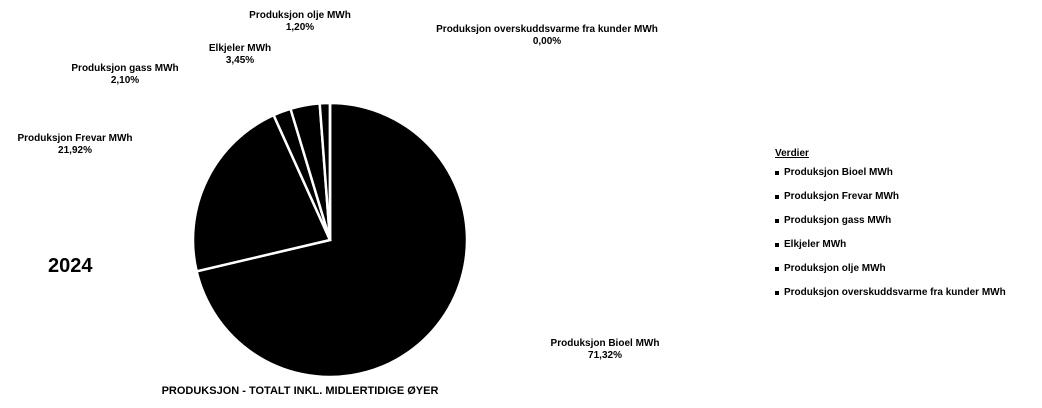 This screenshot has width=1042, height=408. Describe the element at coordinates (240, 60) in the screenshot. I see `data-label-value: 3,45%` at that location.